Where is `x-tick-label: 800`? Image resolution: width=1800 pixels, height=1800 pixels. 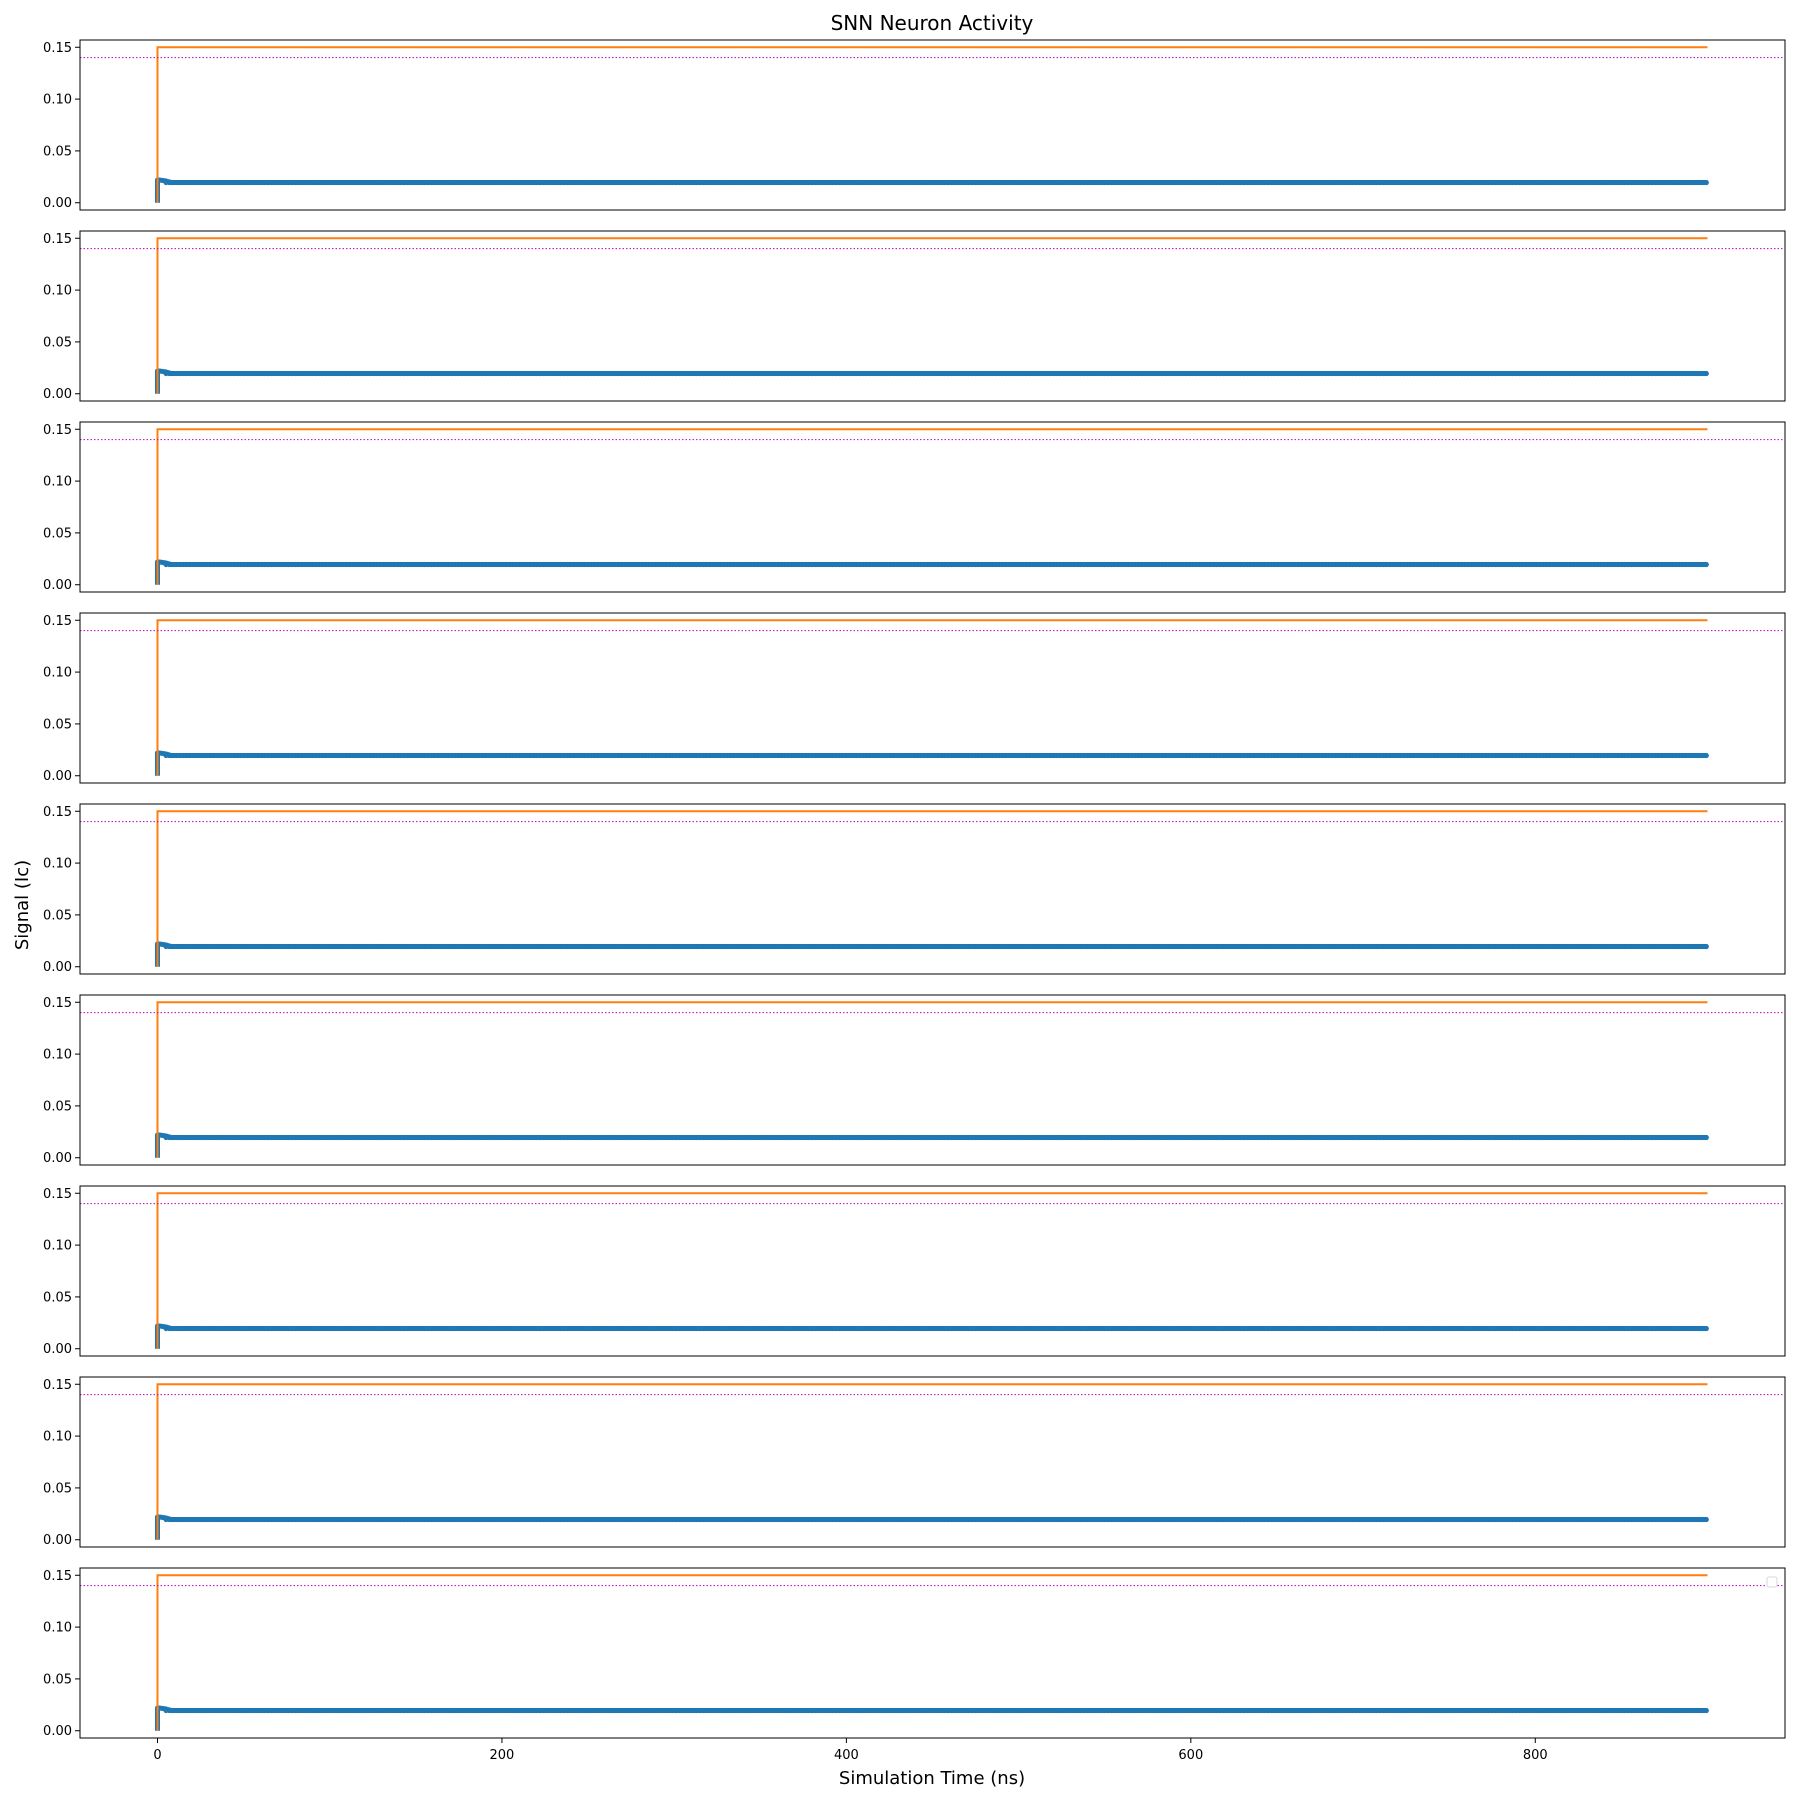
x-tick-label: 800 is located at coordinates (1535, 1755).